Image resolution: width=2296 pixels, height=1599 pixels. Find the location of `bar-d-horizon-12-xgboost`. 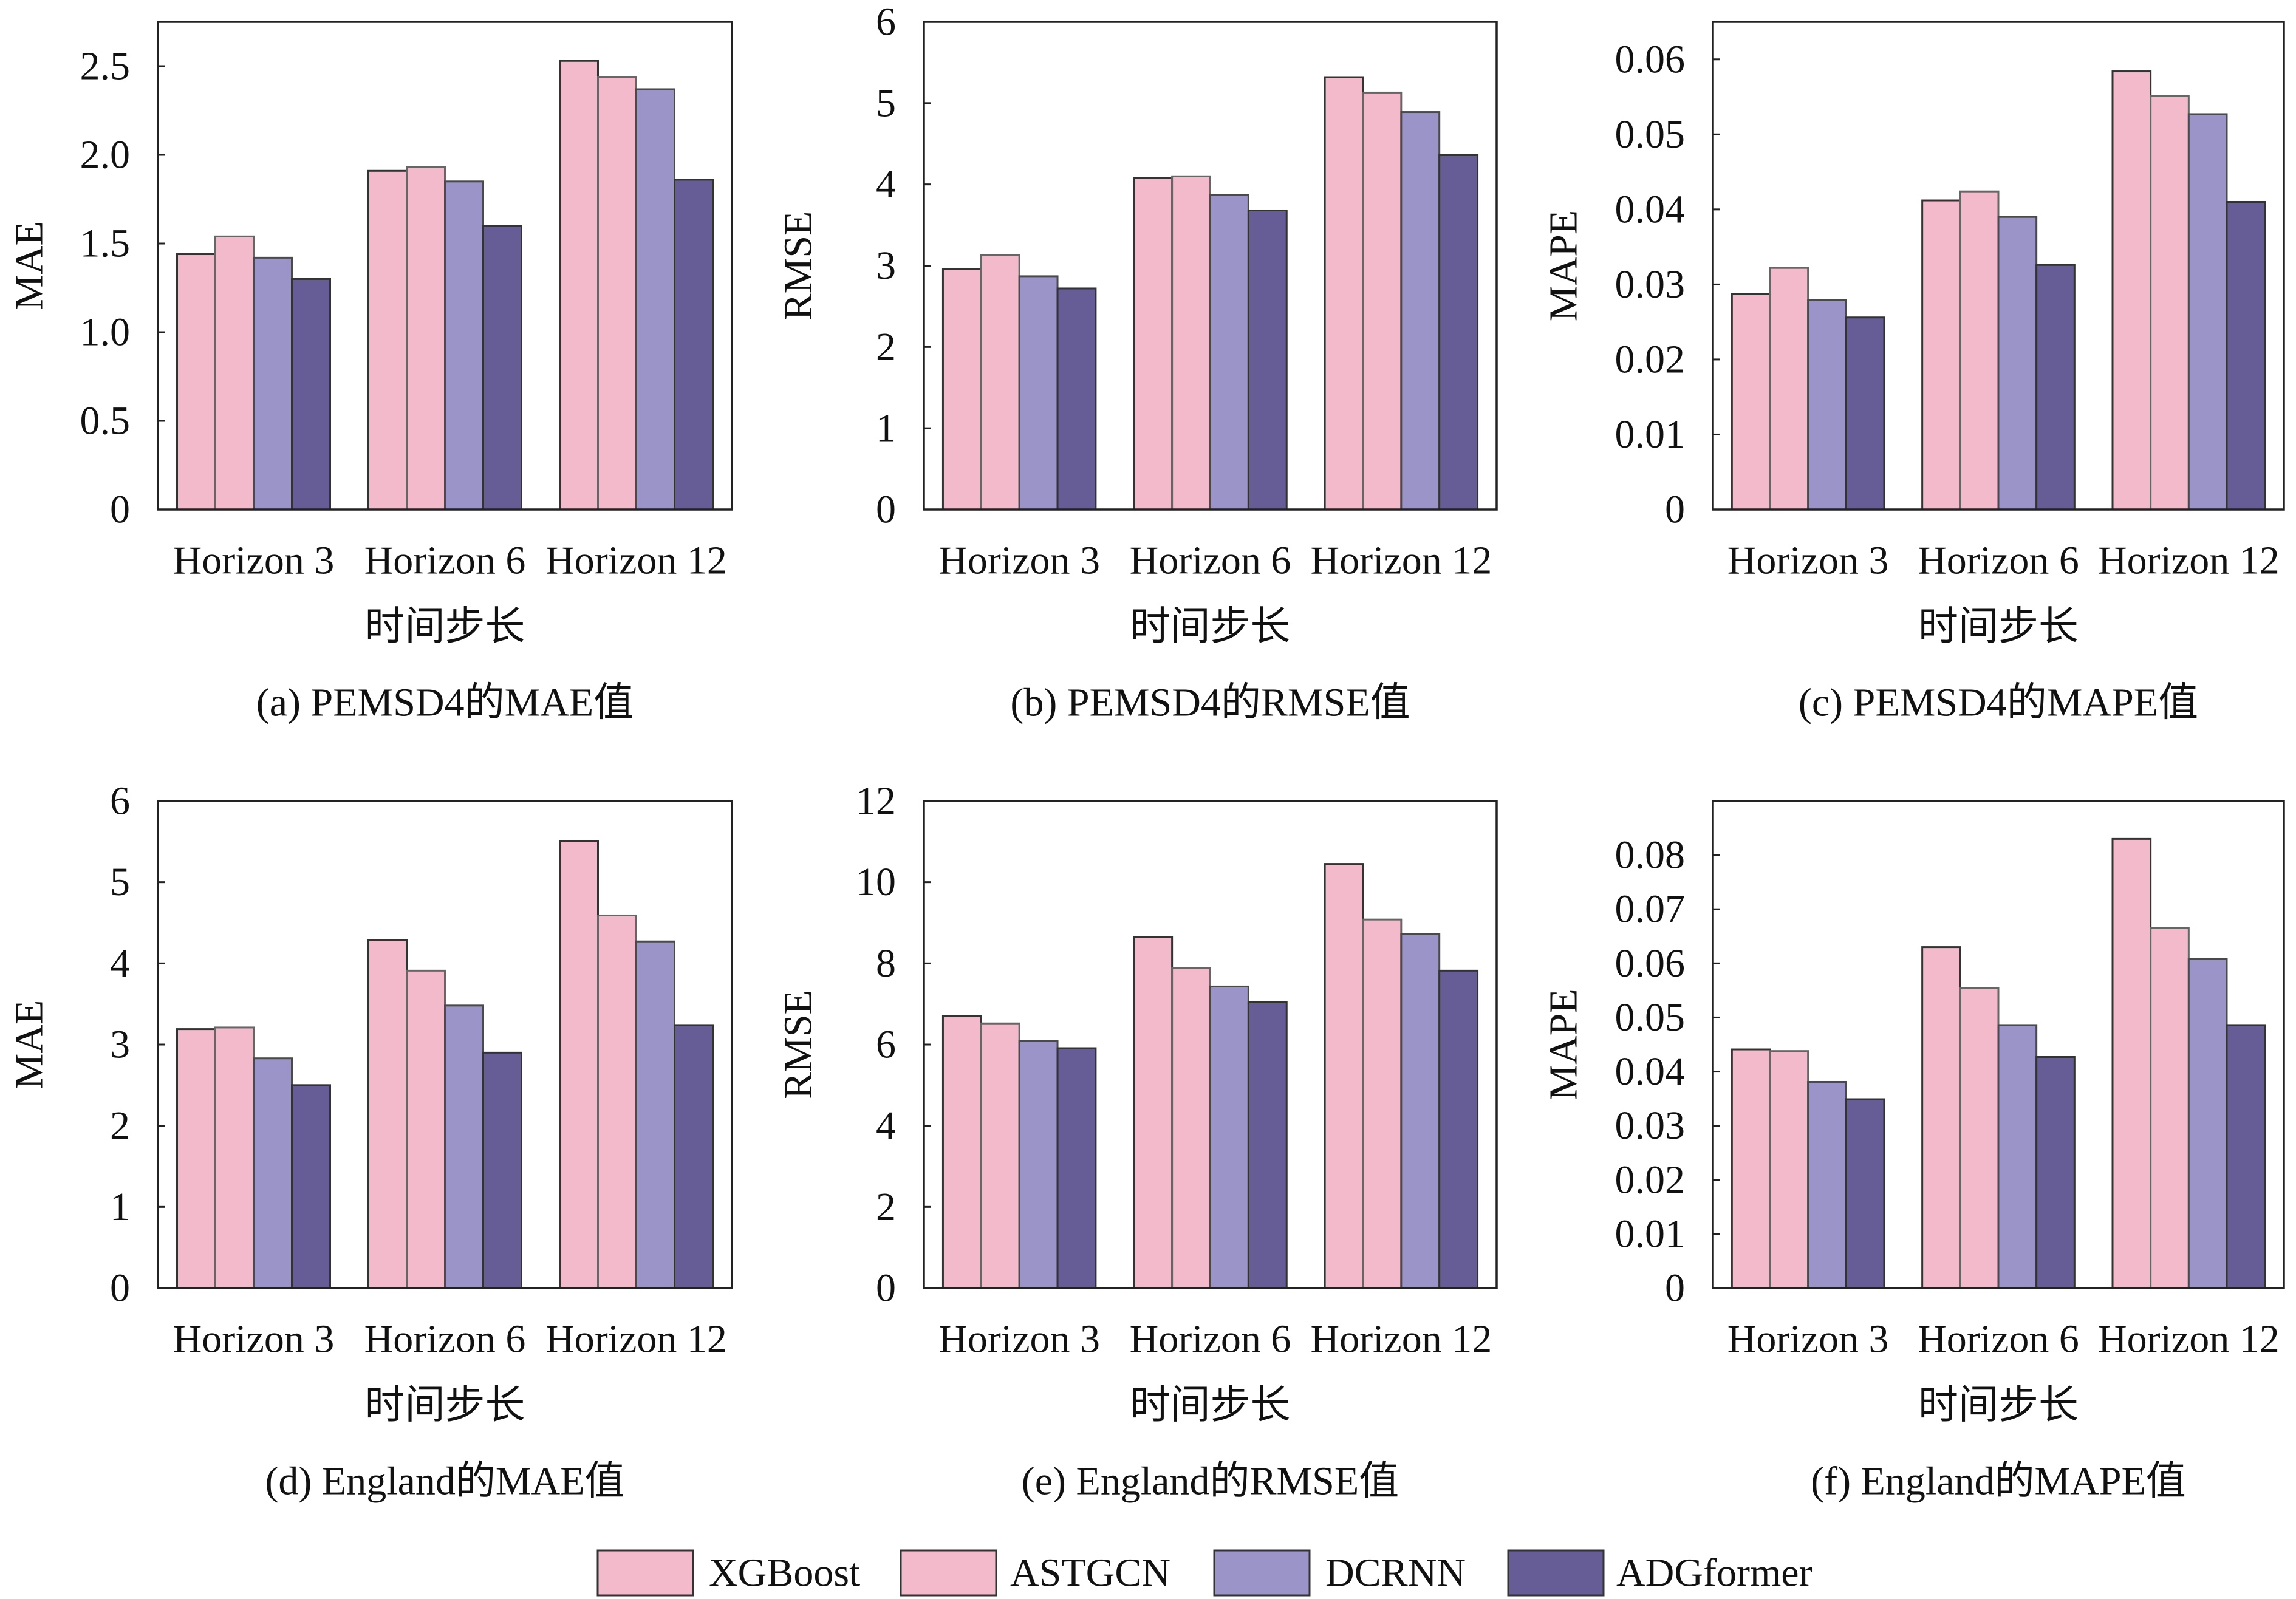

bar-d-horizon-12-xgboost is located at coordinates (579, 1064).